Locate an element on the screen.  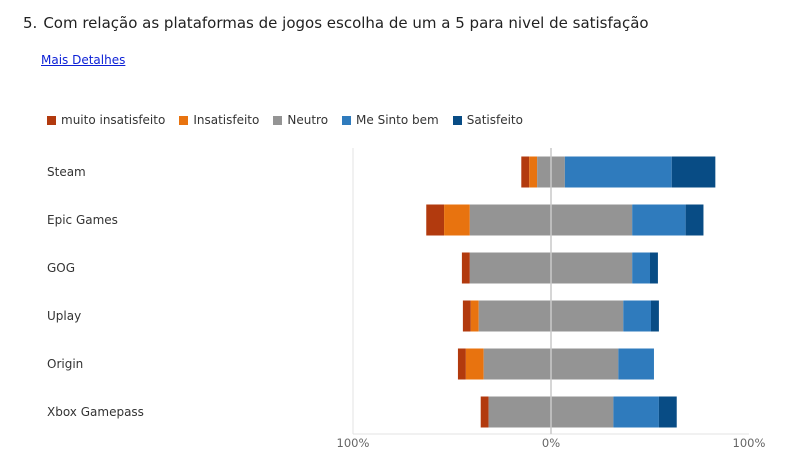
category-label: Steam is located at coordinates (66, 172).